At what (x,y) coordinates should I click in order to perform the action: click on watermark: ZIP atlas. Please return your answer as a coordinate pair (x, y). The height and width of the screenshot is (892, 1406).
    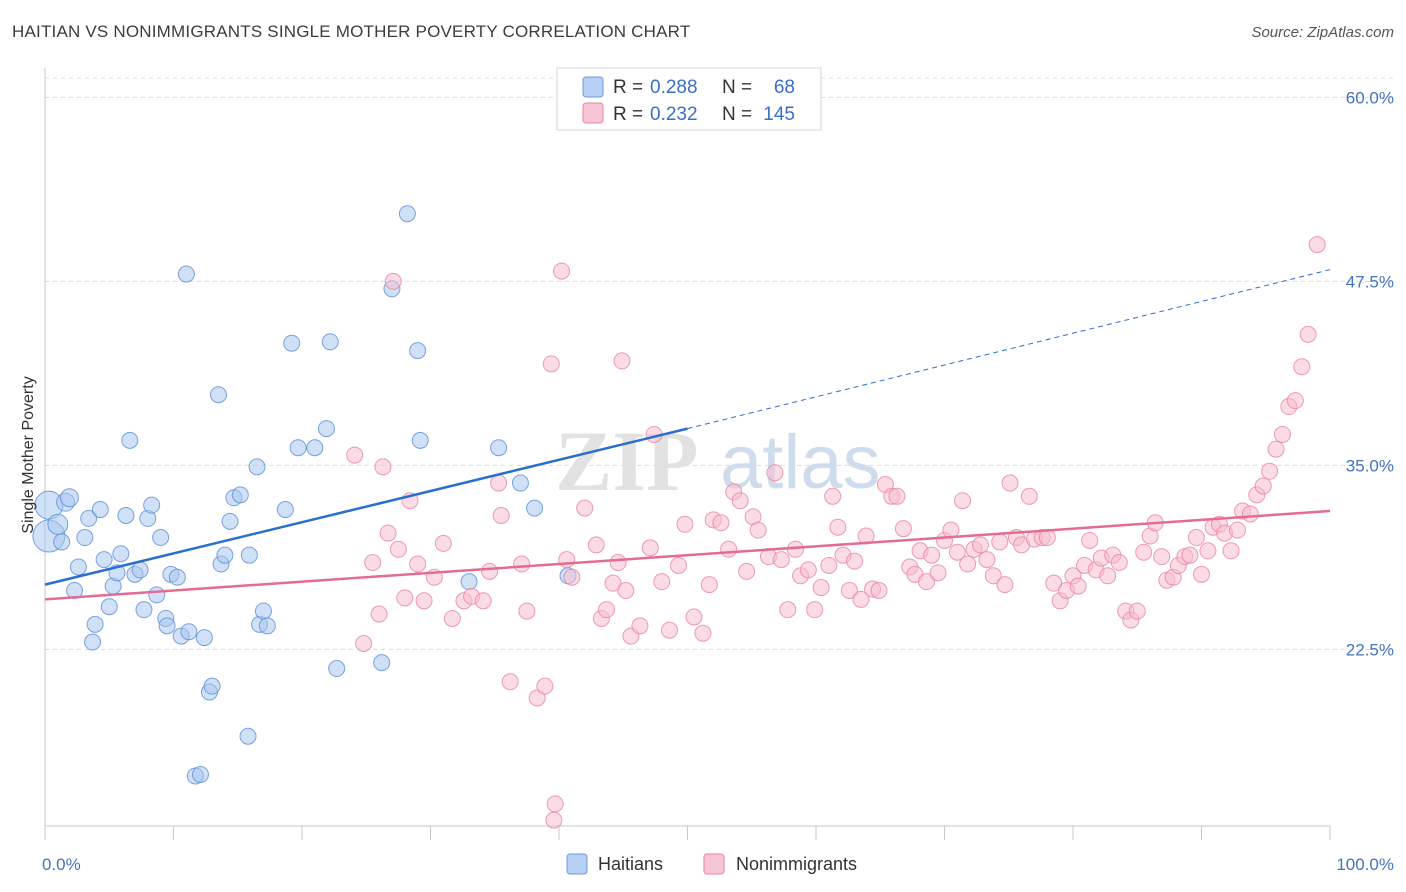
    Looking at the image, I should click on (718, 461).